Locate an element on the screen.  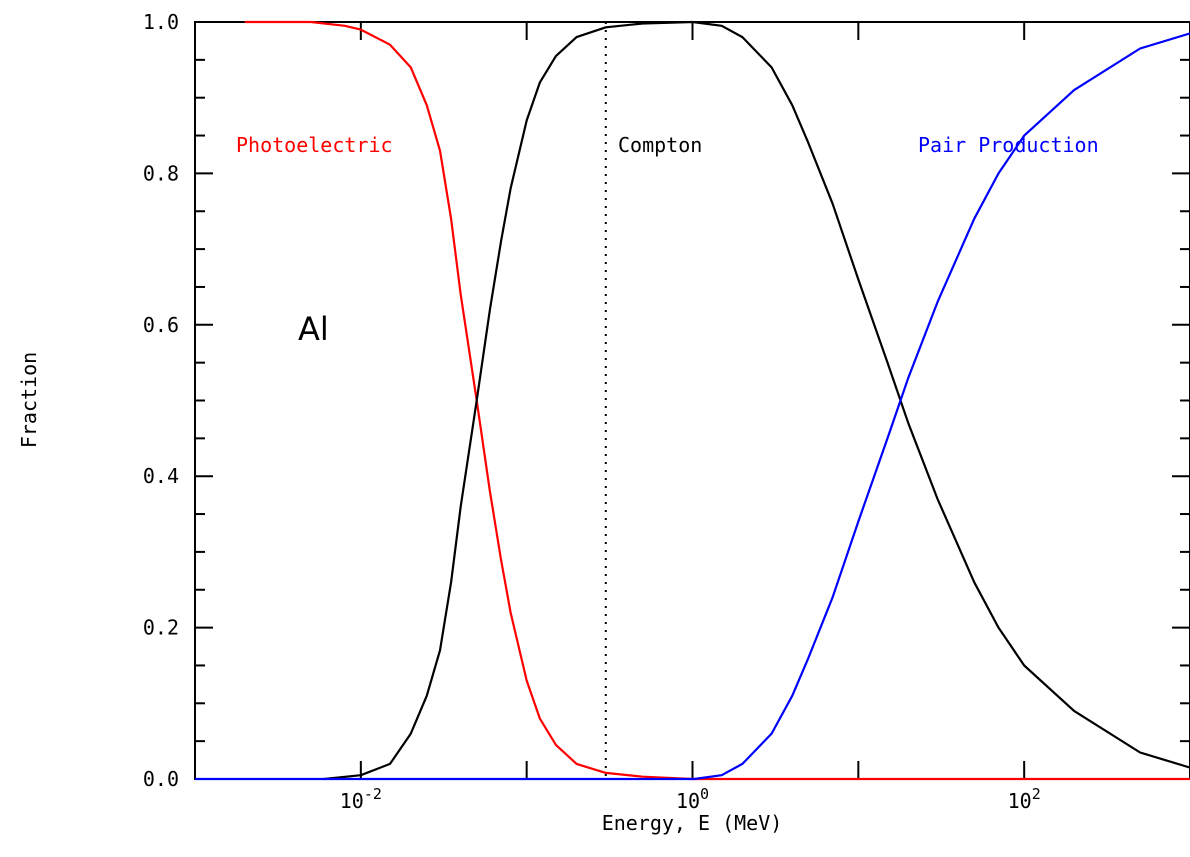
y-tick-label: 0.4 is located at coordinates (161, 476).